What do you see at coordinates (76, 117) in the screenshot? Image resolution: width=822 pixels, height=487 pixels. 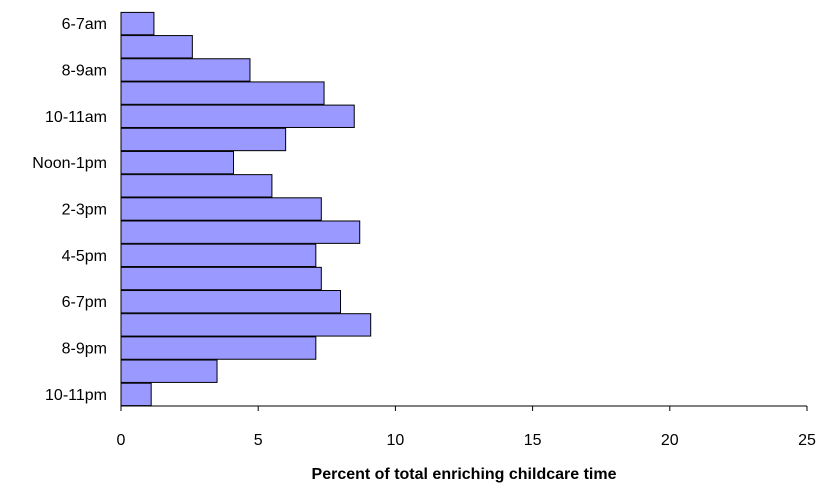 I see `y-tick-label: 10-11am` at bounding box center [76, 117].